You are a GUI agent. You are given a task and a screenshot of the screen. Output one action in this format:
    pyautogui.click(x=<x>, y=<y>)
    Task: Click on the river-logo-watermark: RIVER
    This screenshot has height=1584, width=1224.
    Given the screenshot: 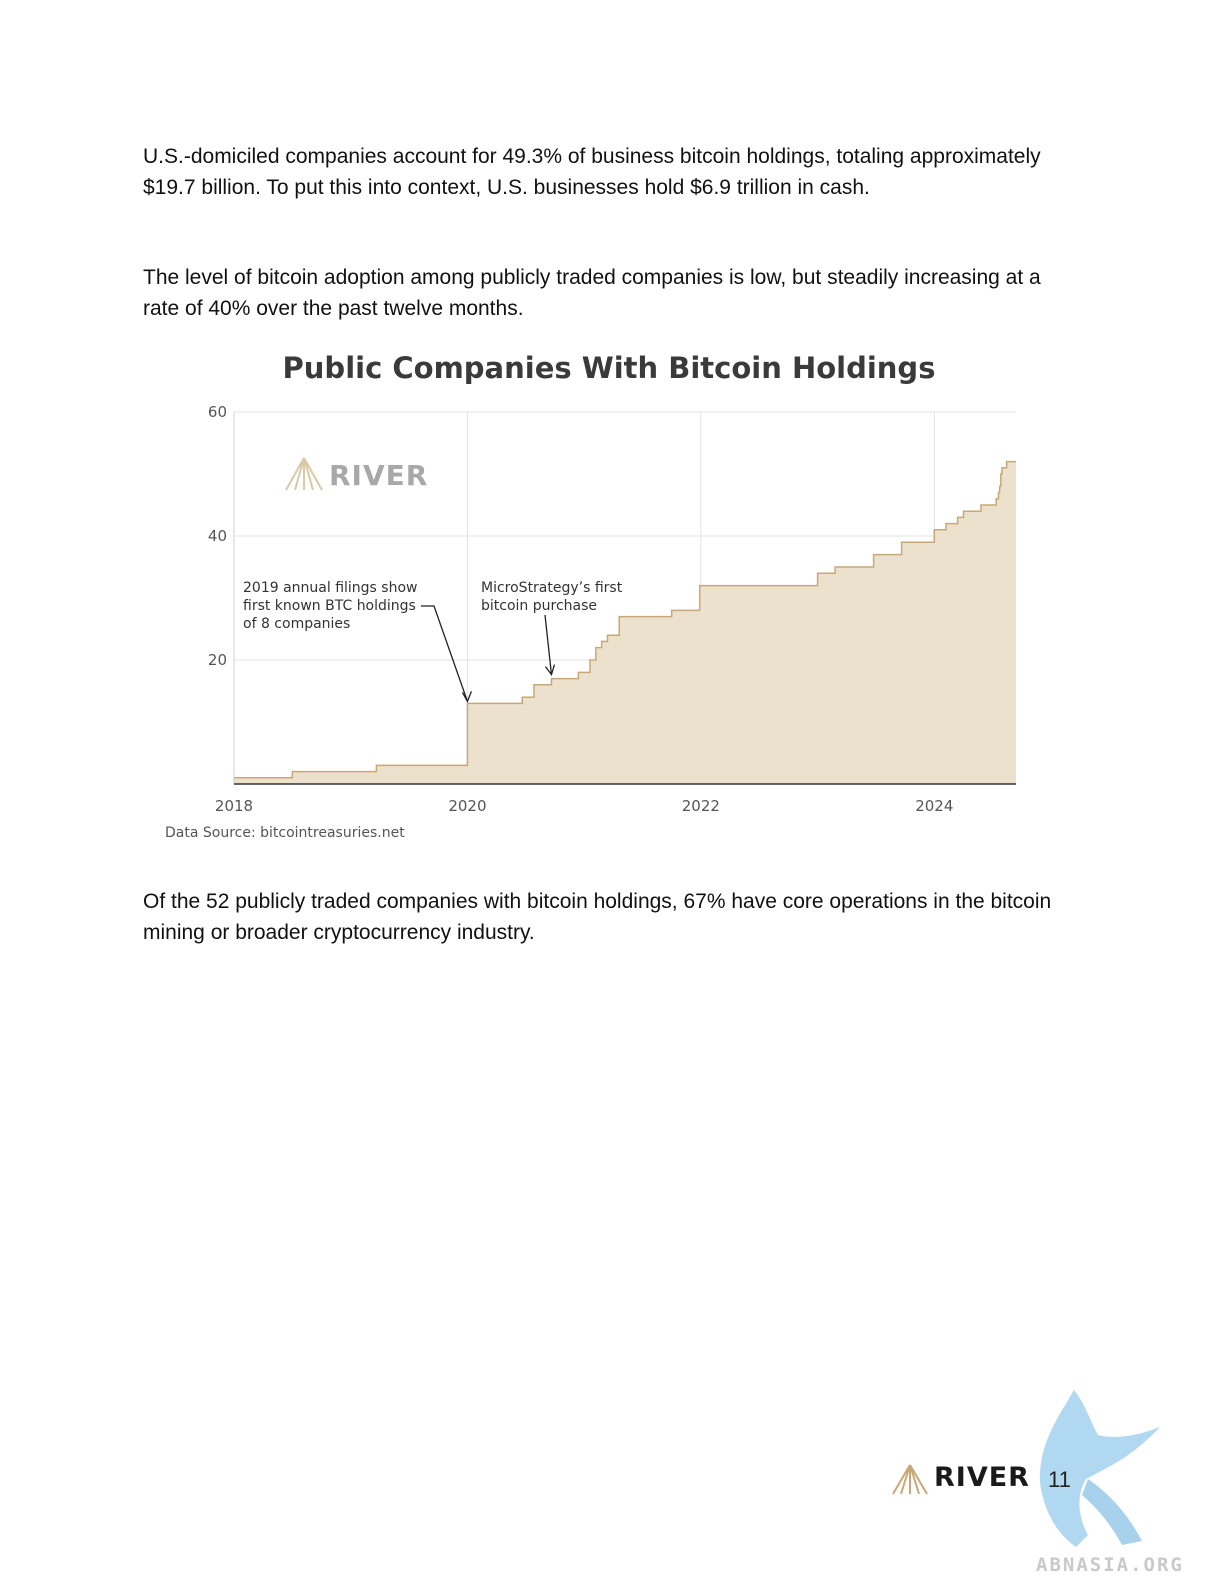 What is the action you would take?
    pyautogui.click(x=356, y=474)
    